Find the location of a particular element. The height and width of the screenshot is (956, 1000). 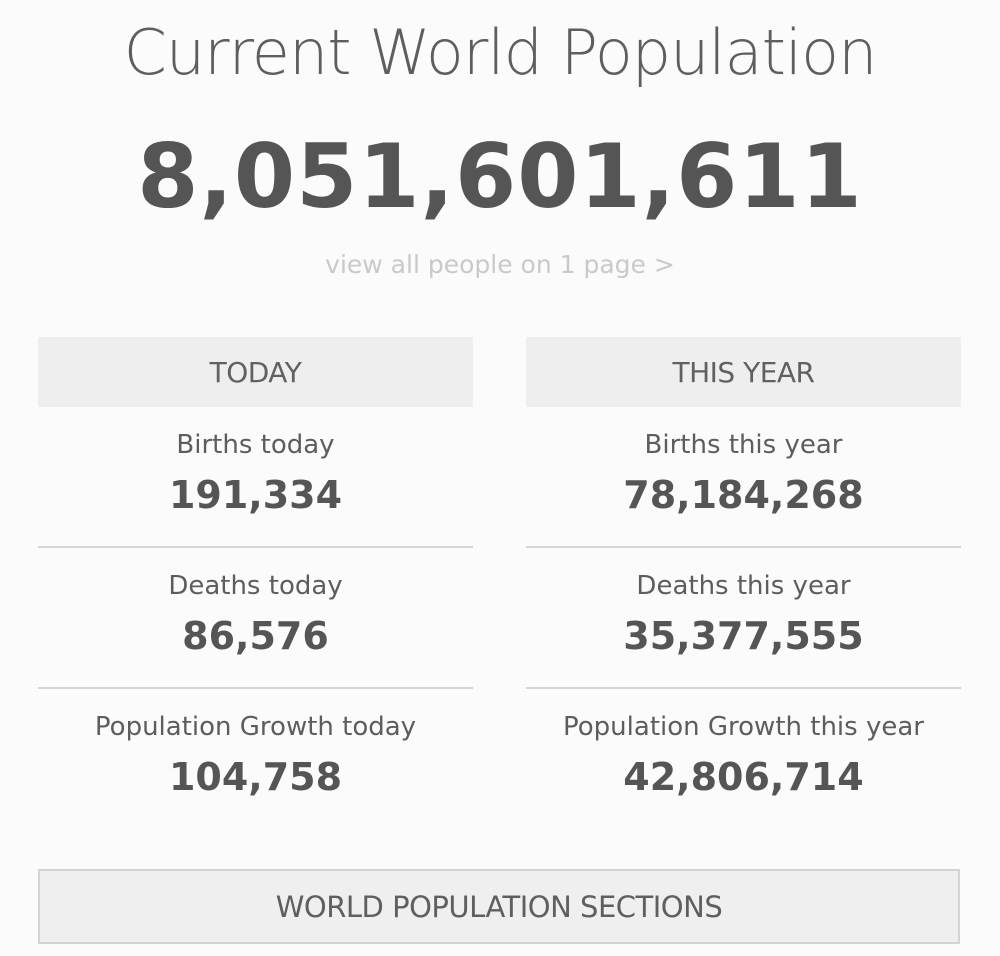

deaths-today-stat: Deaths today 86,576 is located at coordinates (255, 618).